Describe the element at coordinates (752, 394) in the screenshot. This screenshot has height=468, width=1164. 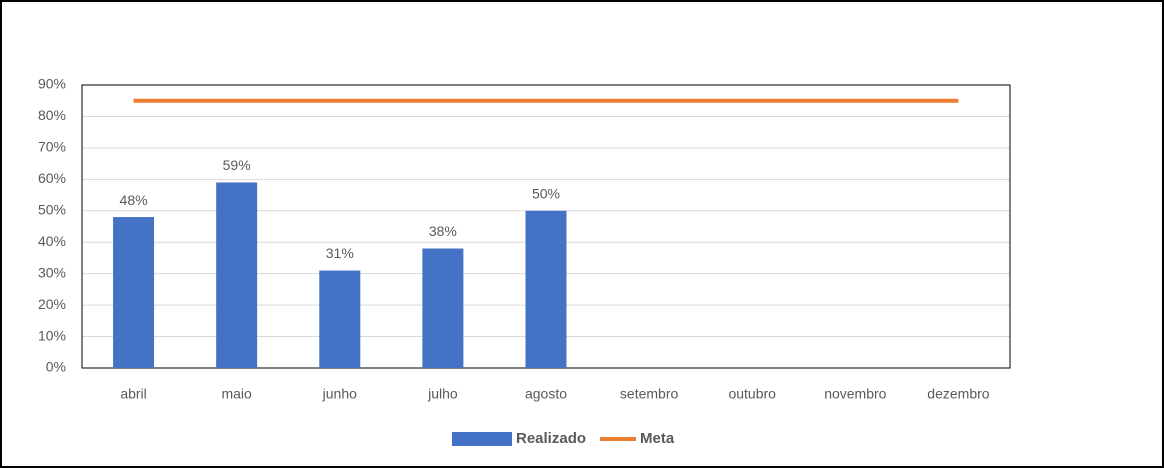
I see `x-tick-label: outubro` at that location.